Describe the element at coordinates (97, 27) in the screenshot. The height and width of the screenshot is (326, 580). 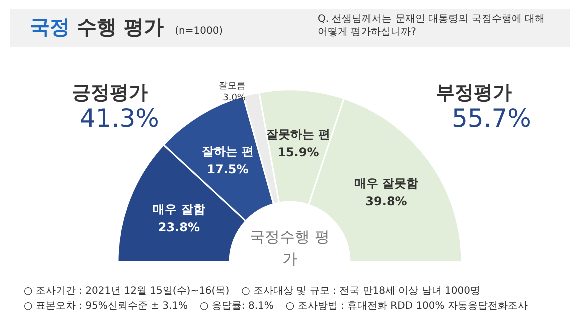
I see `chart-title: 국정 수행 평가` at that location.